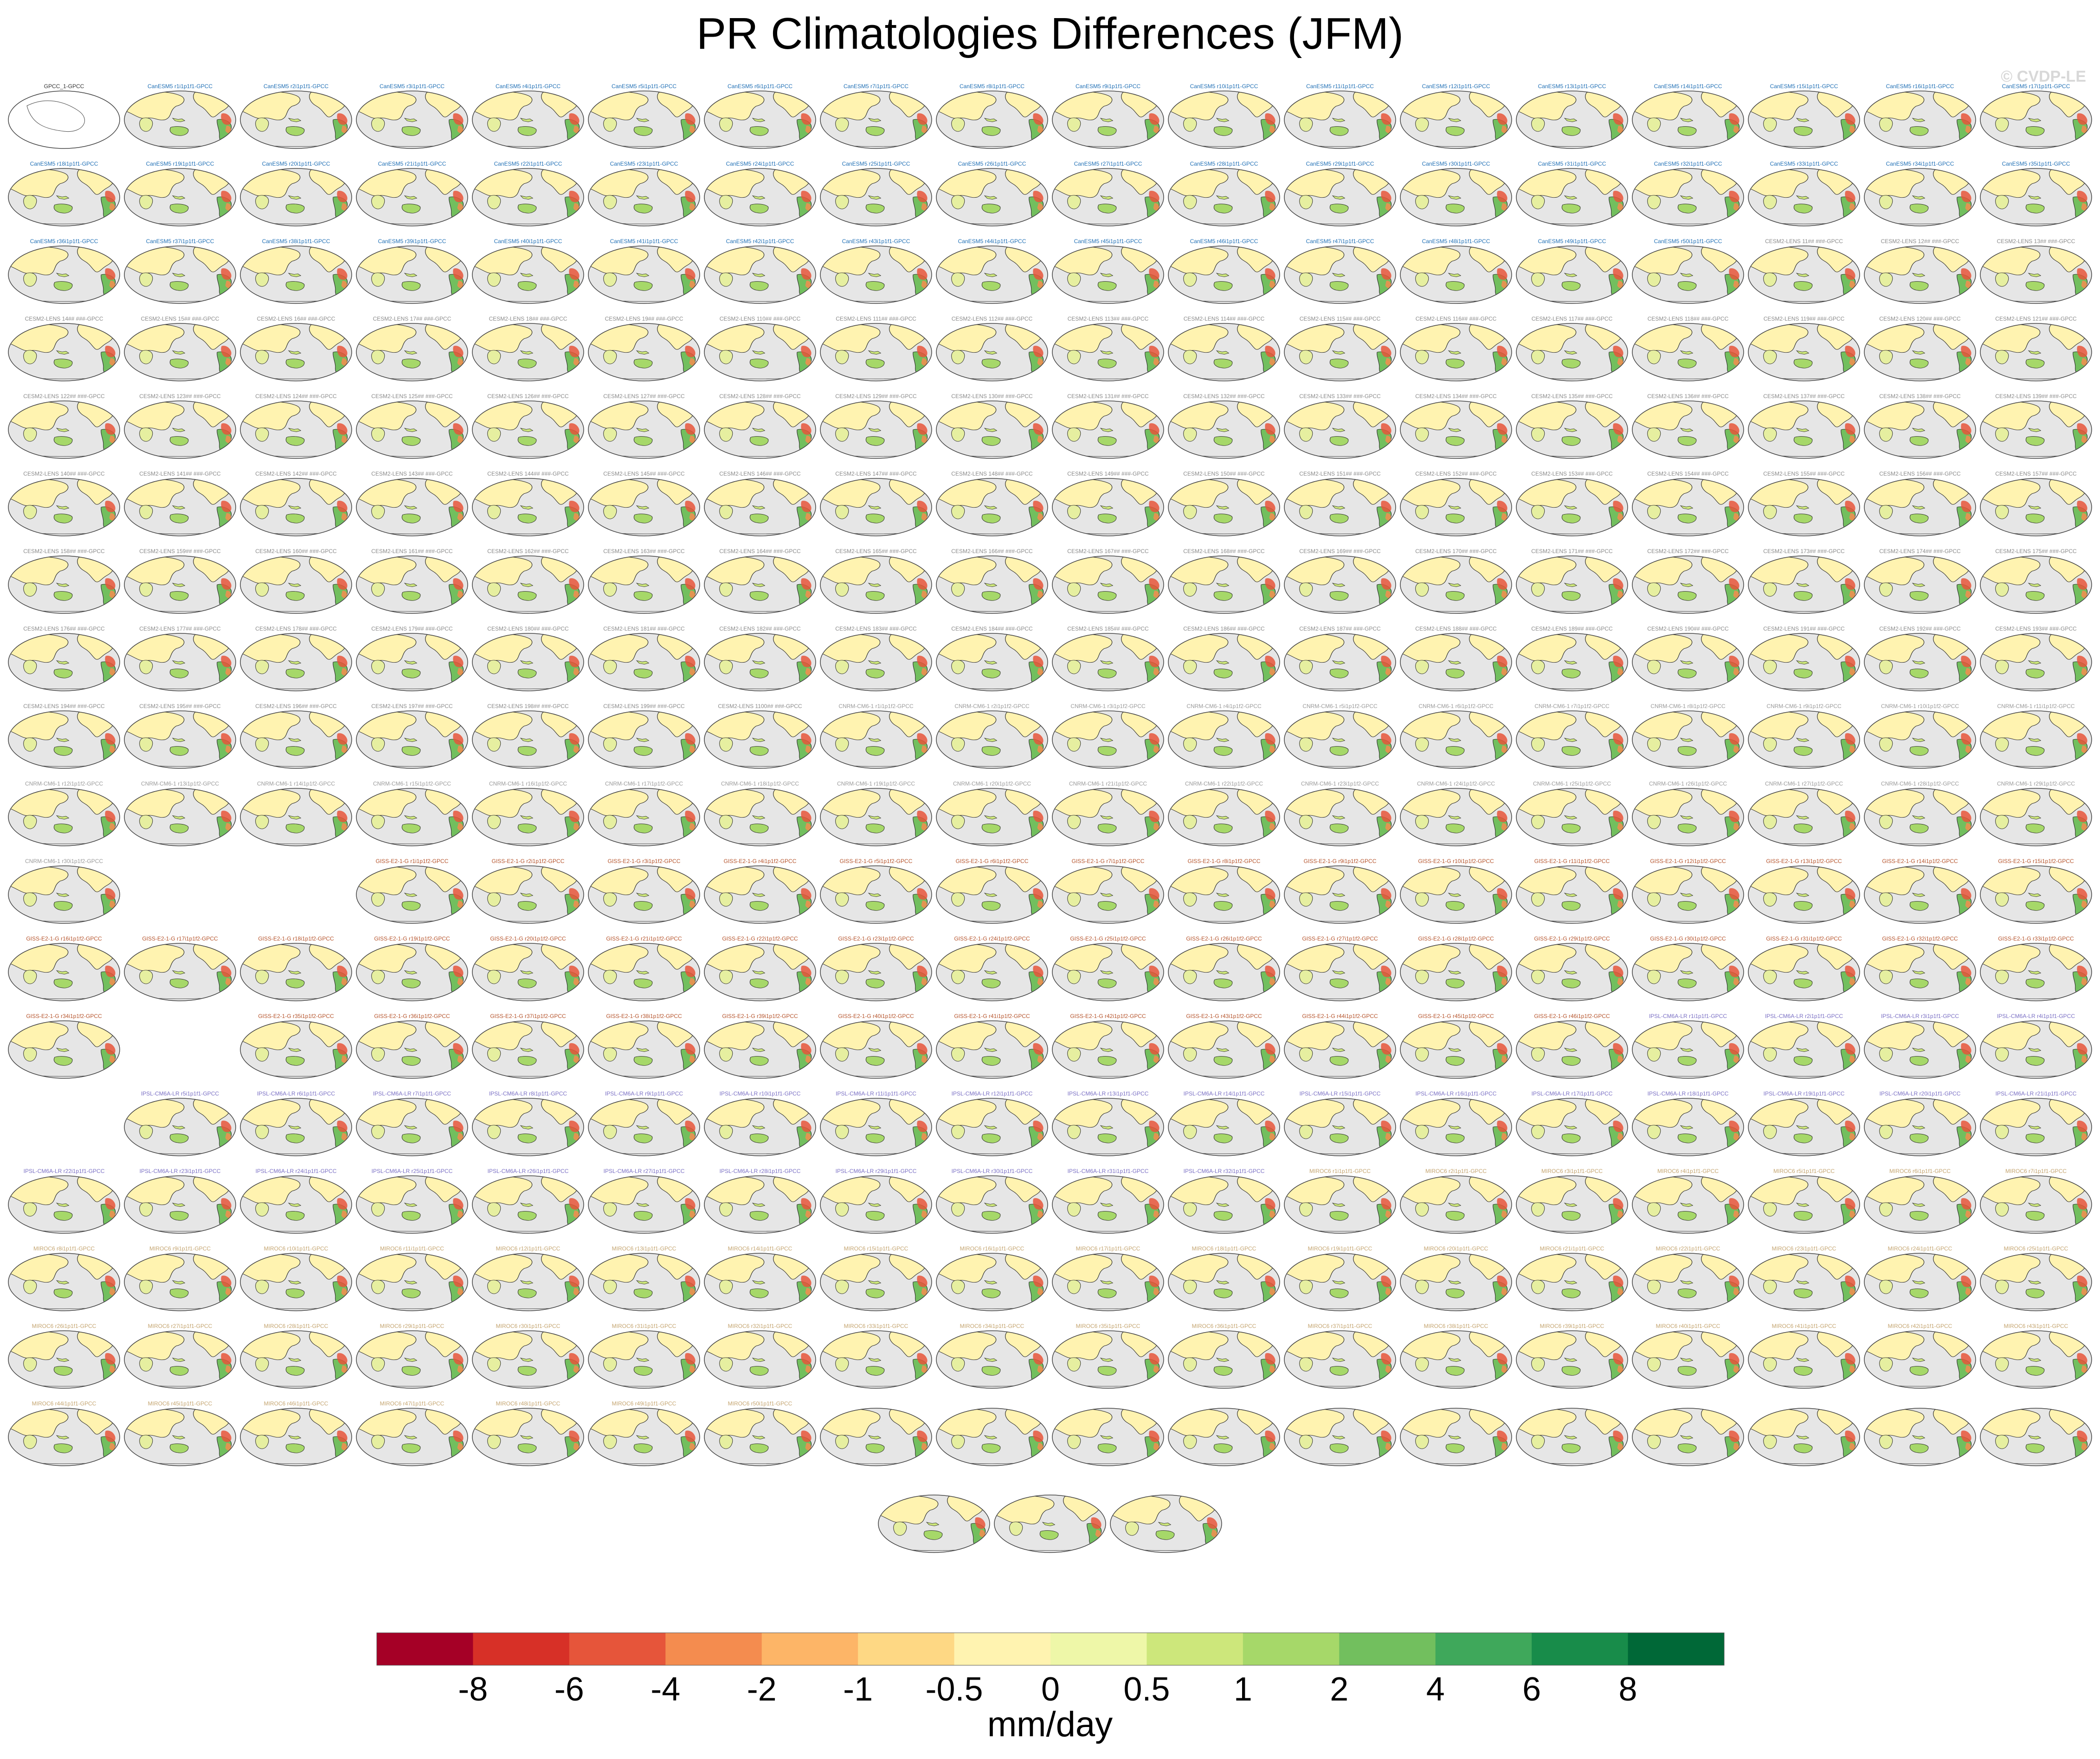  I want to click on panel-title: CESM2-LENS 139## ###-GPCC, so click(2036, 396).